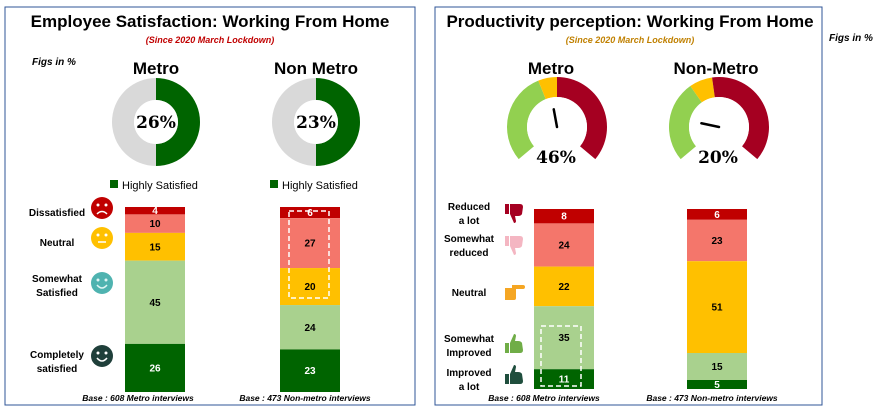 This screenshot has height=411, width=883. Describe the element at coordinates (469, 239) in the screenshot. I see `right-category-label-1: Somewhat` at that location.